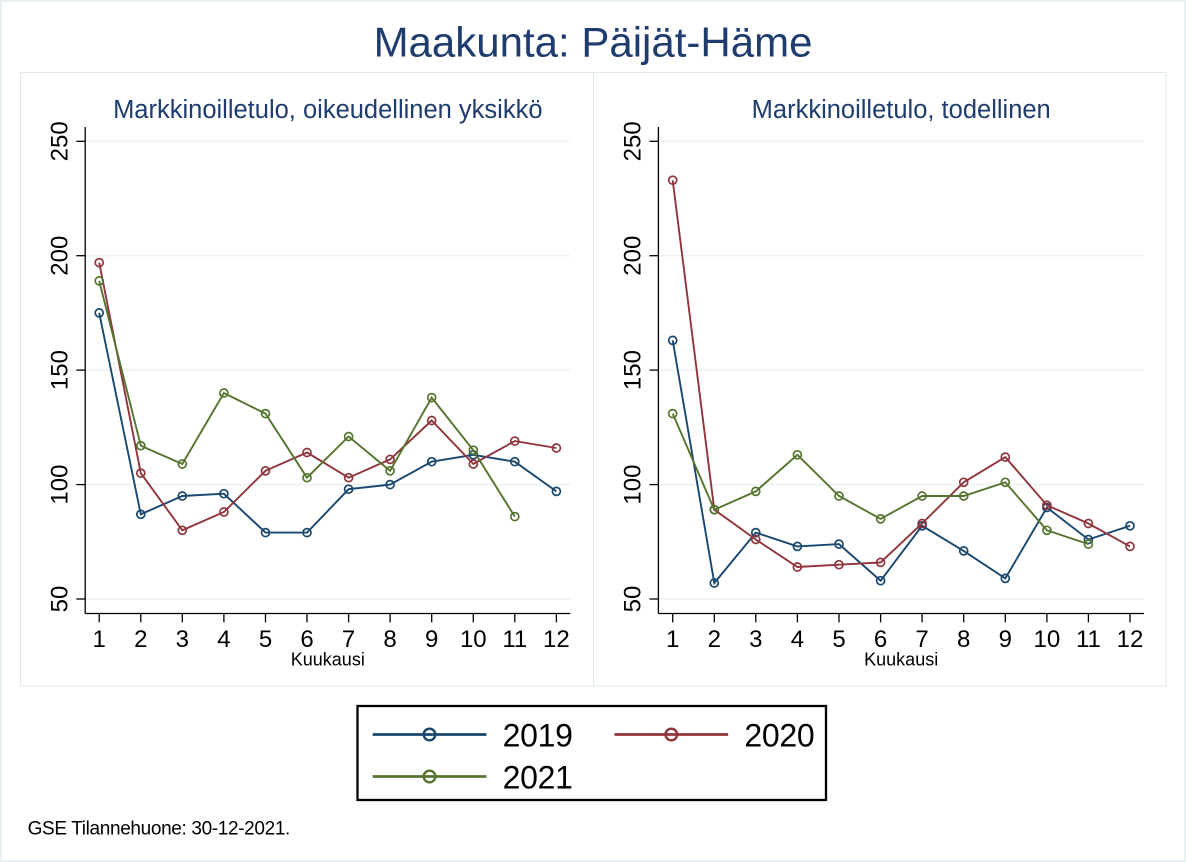  Describe the element at coordinates (779, 736) in the screenshot. I see `svg-text: 2020` at that location.